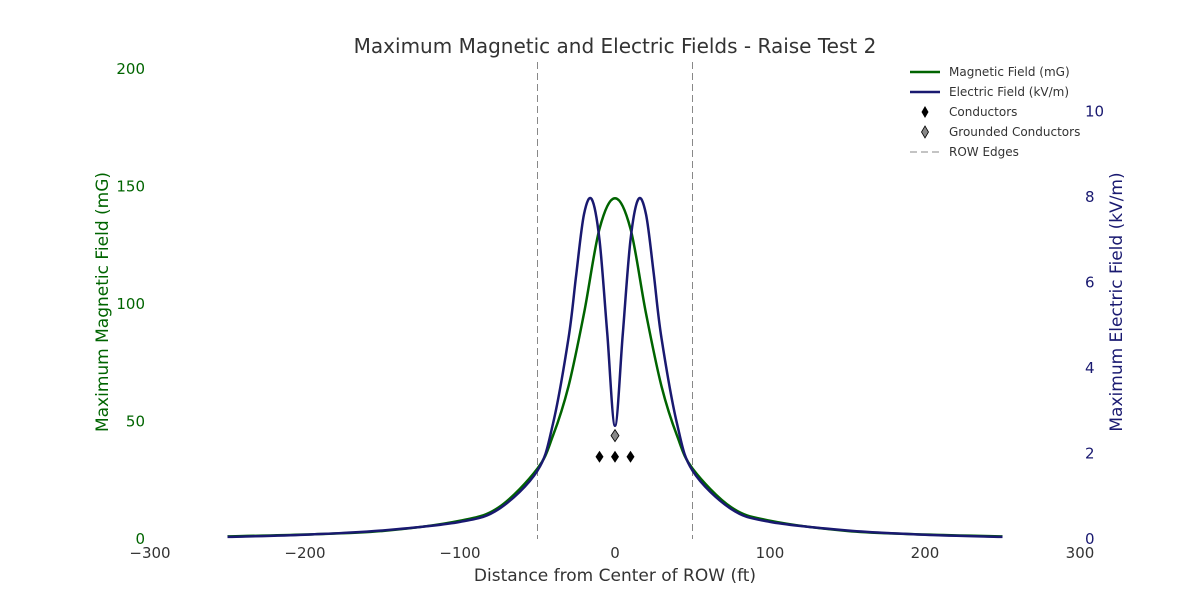 The width and height of the screenshot is (1200, 600). Describe the element at coordinates (1080, 553) in the screenshot. I see `x-tick-label: 300` at that location.